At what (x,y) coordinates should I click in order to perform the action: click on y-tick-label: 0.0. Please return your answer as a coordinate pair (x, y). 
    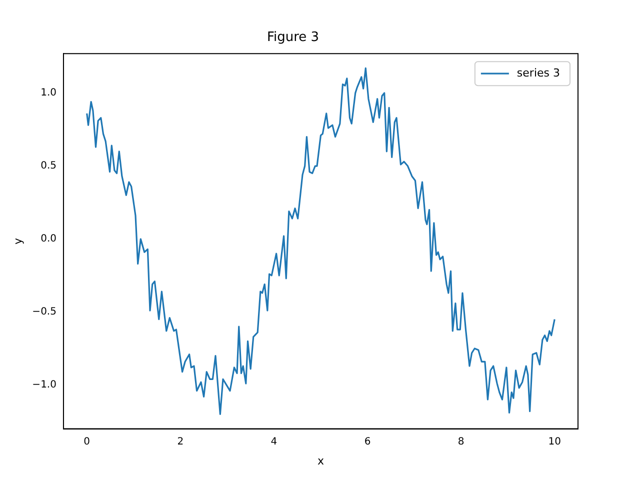
    Looking at the image, I should click on (48, 239).